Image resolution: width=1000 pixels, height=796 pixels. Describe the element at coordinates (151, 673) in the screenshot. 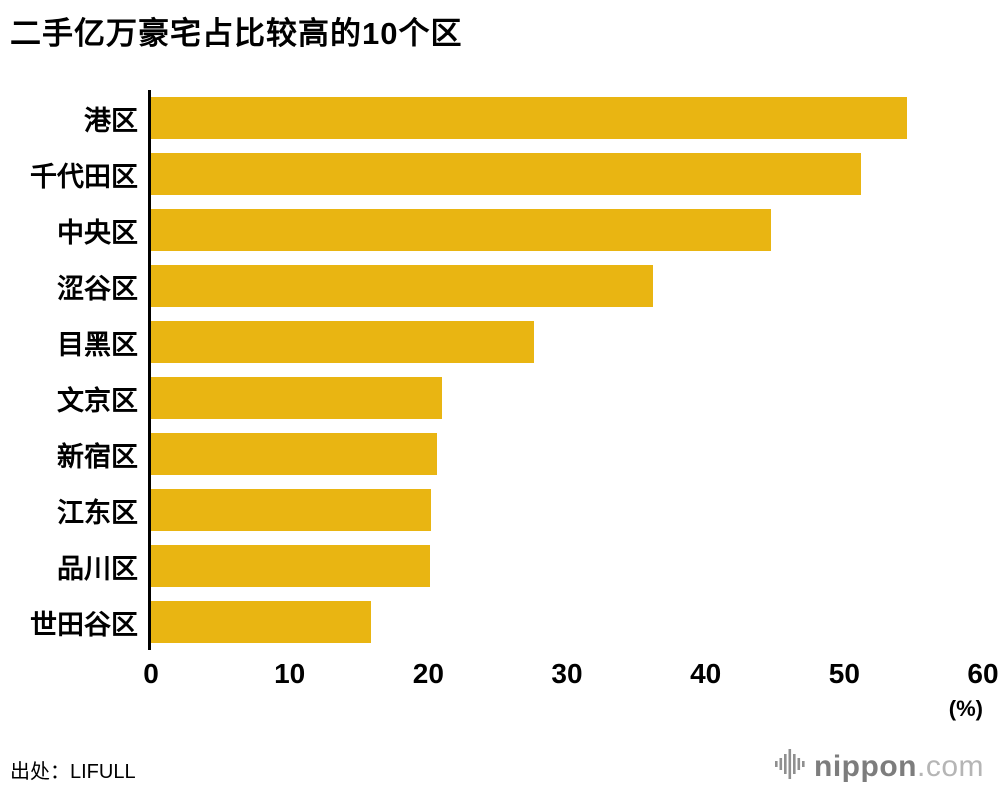

I see `x-tick-label: 0` at that location.